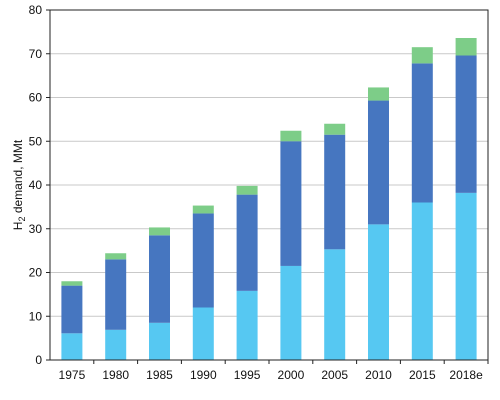  Describe the element at coordinates (22, 219) in the screenshot. I see `y-axis-title-subscript: 2` at that location.